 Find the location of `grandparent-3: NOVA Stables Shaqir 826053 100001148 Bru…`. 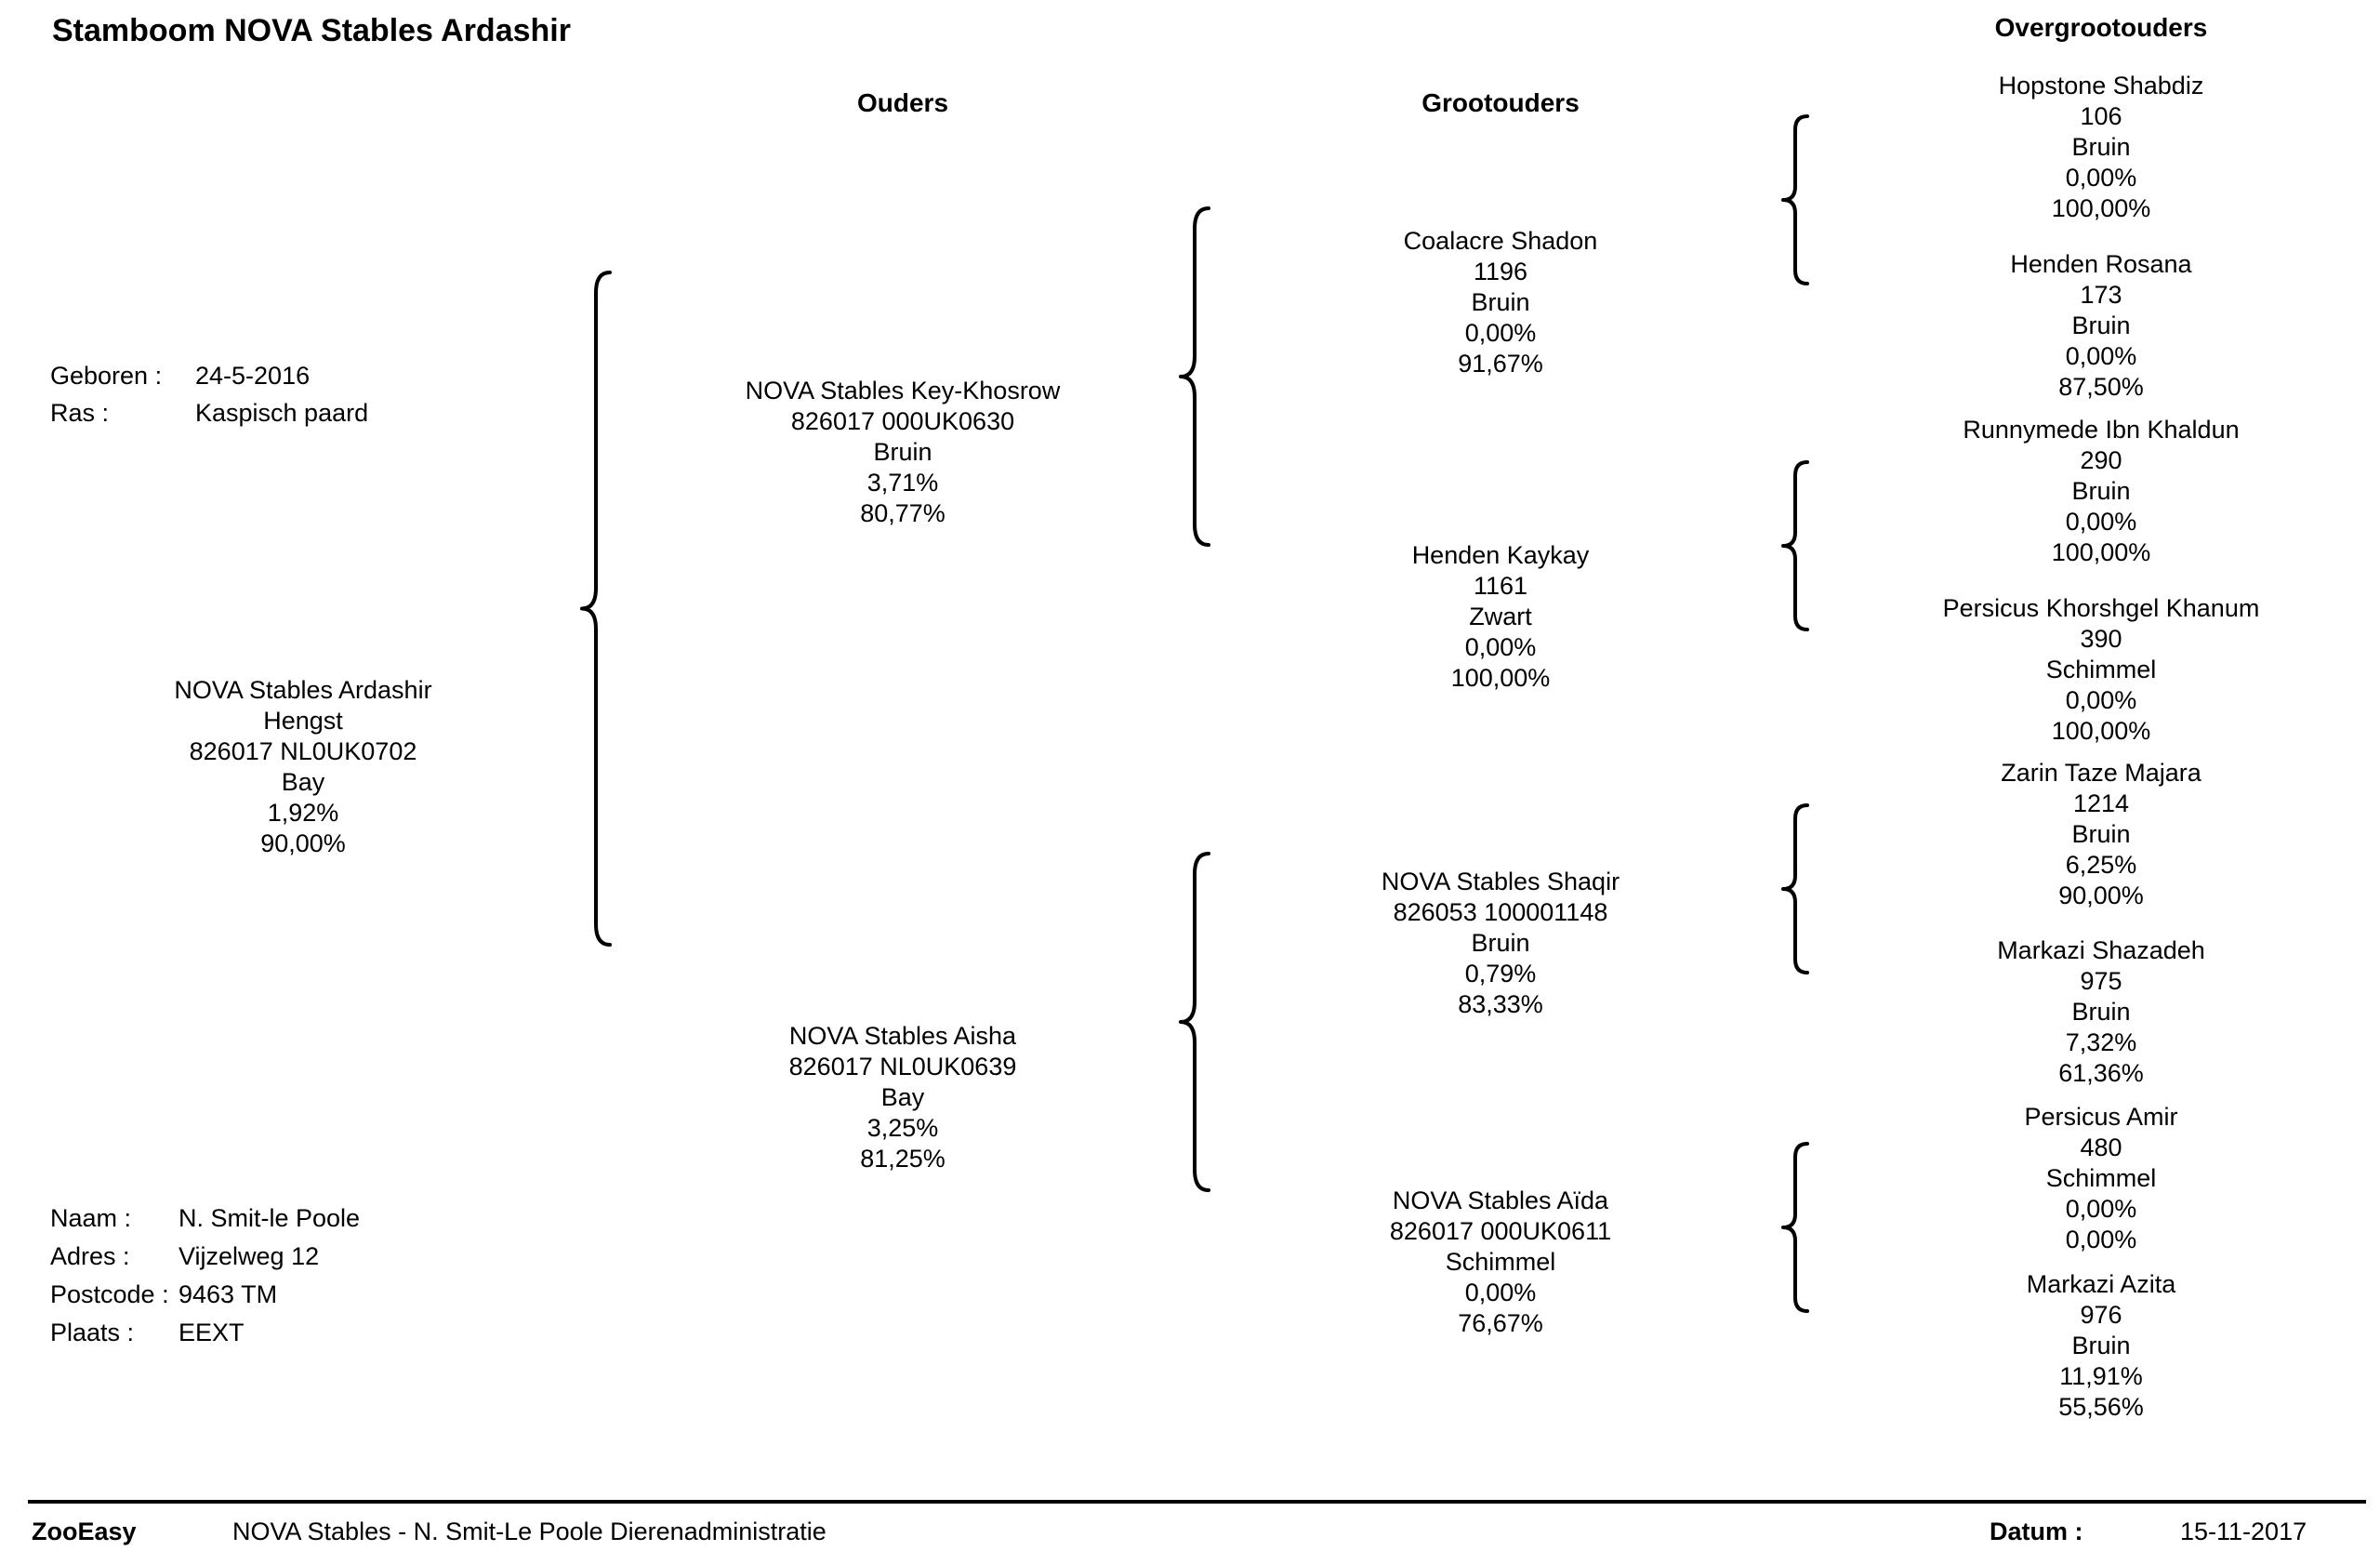

grandparent-3: NOVA Stables Shaqir 826053 100001148 Bru… is located at coordinates (1501, 943).